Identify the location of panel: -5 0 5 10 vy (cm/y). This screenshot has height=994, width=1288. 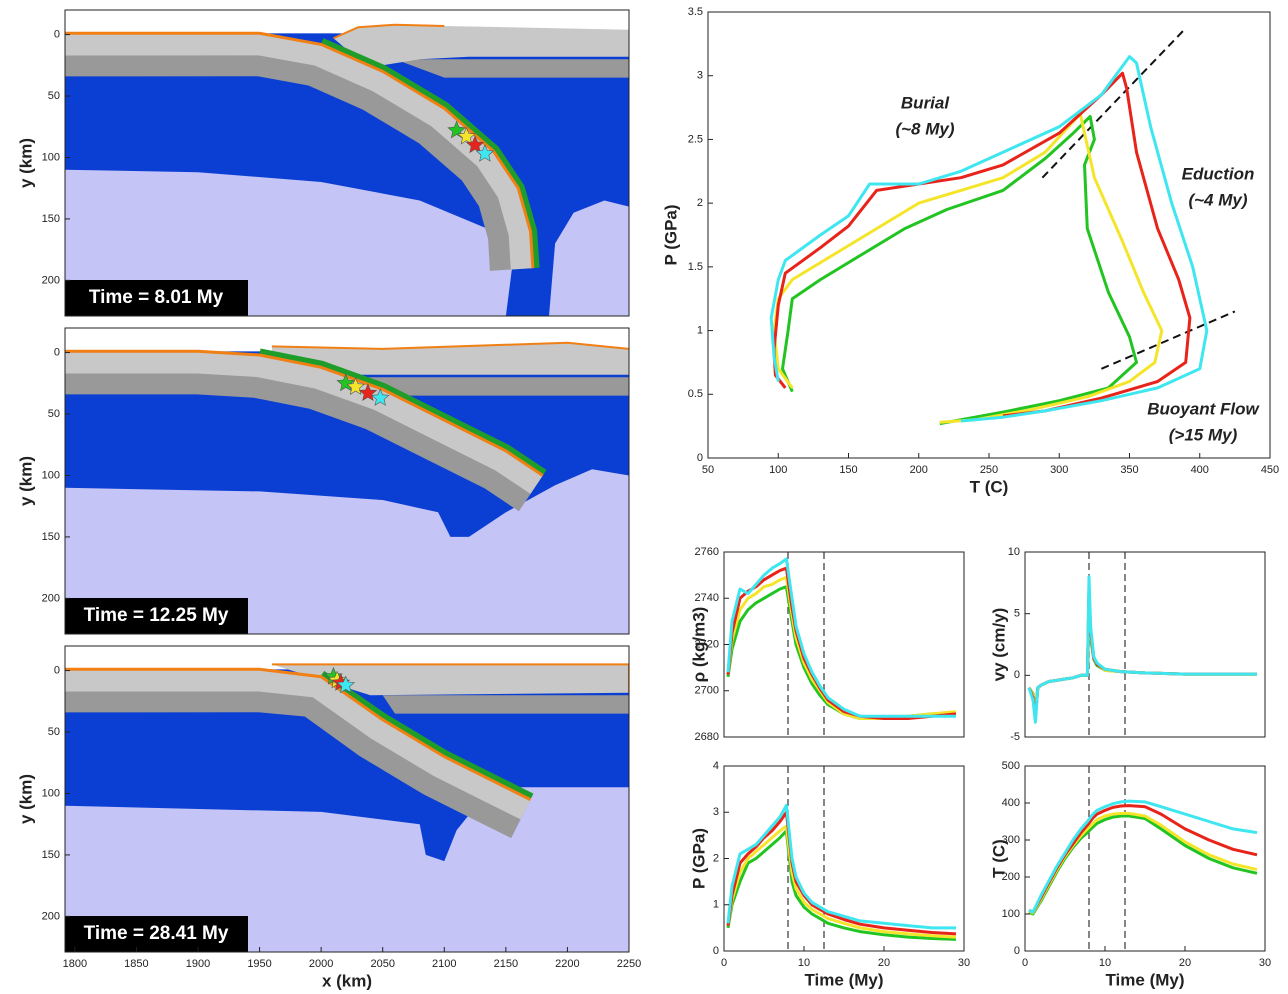
(1127, 644).